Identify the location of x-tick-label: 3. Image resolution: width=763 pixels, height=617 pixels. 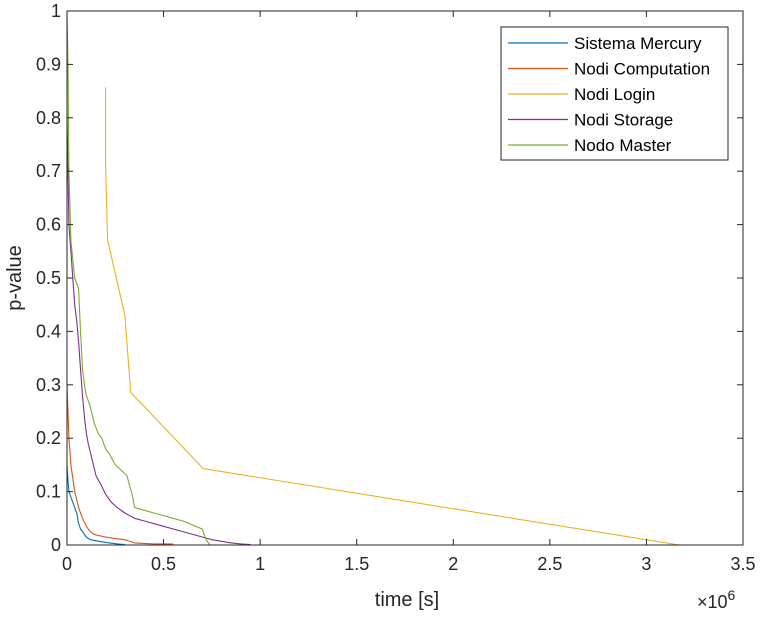
(646, 564).